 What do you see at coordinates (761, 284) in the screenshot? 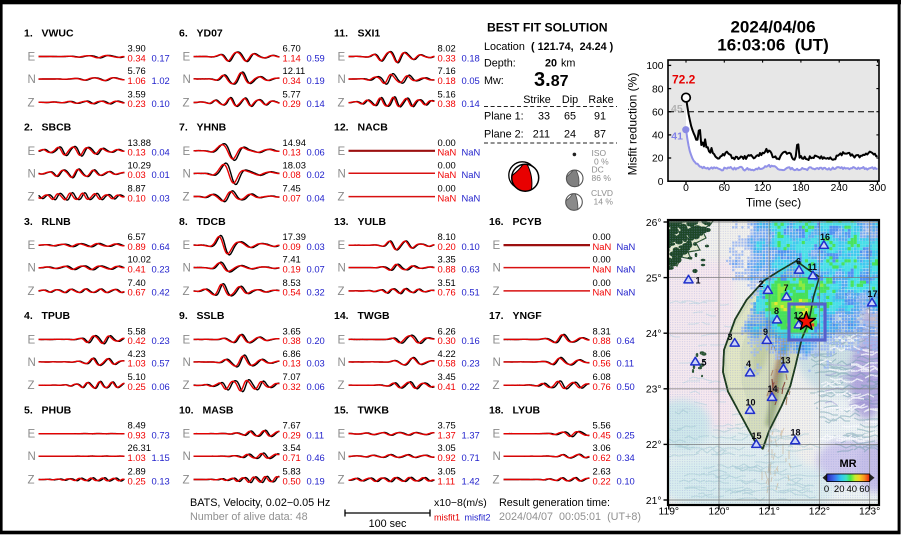
I see `svg-text: 2` at bounding box center [761, 284].